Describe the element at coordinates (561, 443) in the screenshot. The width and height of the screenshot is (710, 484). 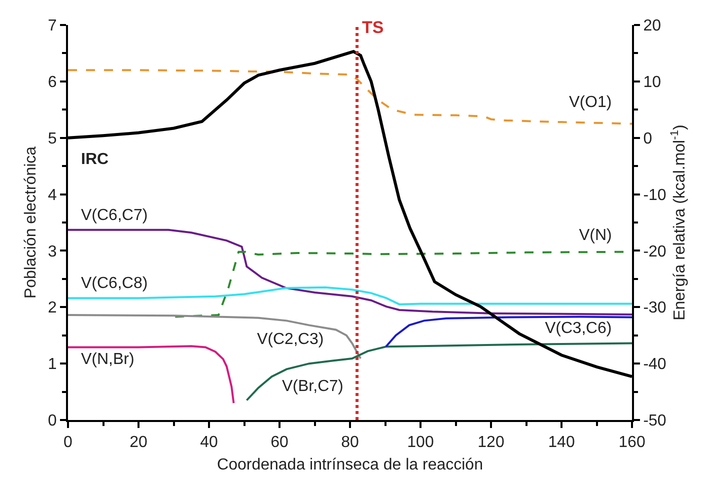
I see `x-tick-label: 140` at that location.